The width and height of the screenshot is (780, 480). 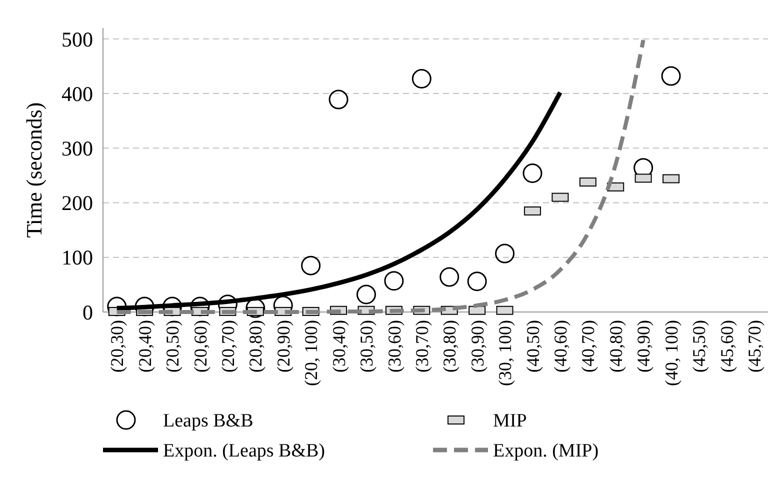 What do you see at coordinates (338, 346) in the screenshot?
I see `x-tick-label: (30,40)` at bounding box center [338, 346].